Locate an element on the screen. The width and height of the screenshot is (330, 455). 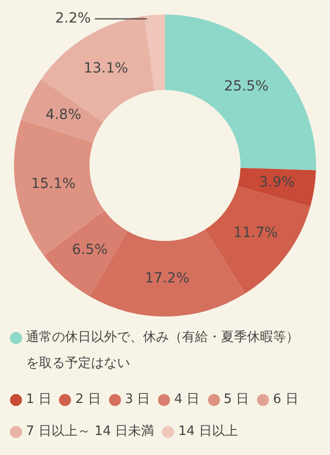
data-label: 13.1% is located at coordinates (106, 68).